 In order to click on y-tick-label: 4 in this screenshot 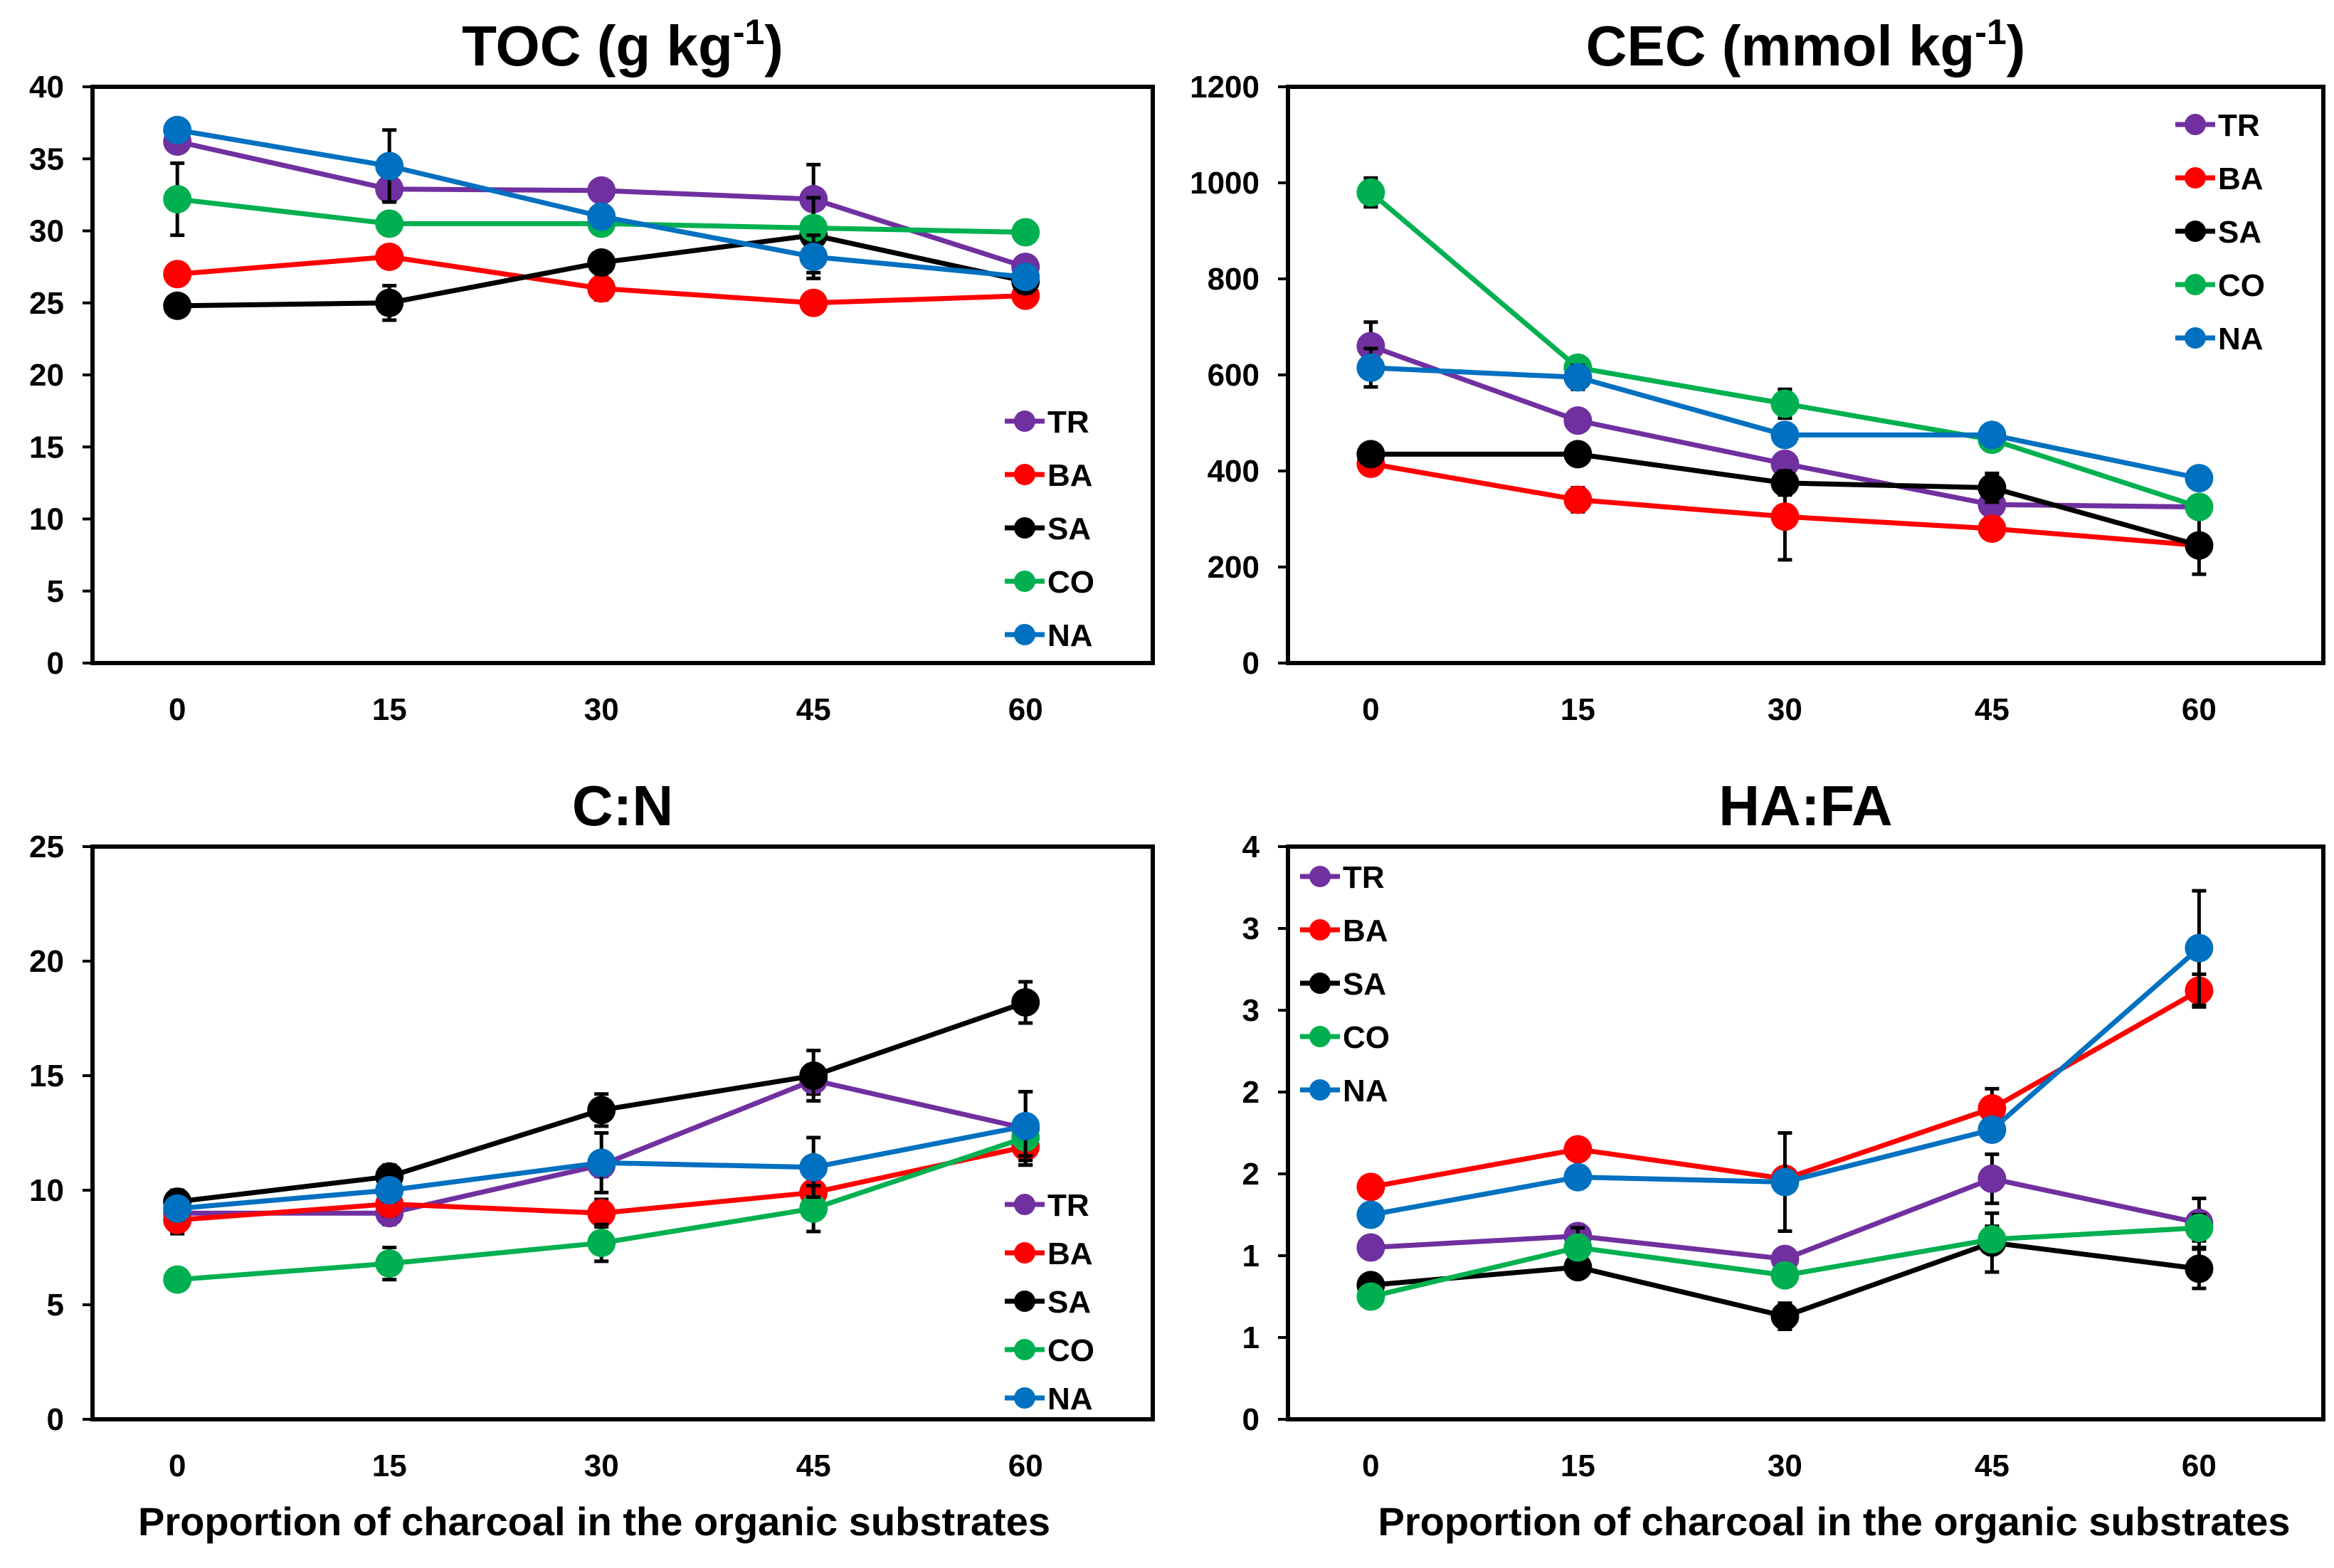, I will do `click(1251, 847)`.